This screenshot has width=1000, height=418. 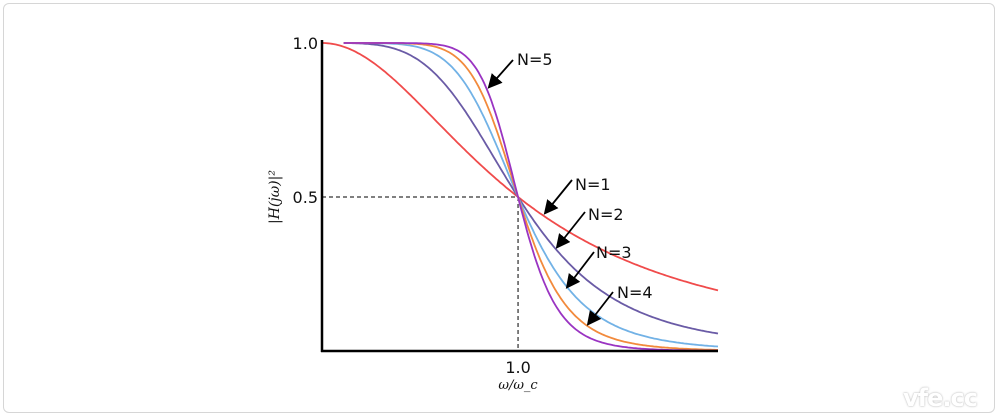 What do you see at coordinates (940, 398) in the screenshot?
I see `watermark-logo: vfe.cc` at bounding box center [940, 398].